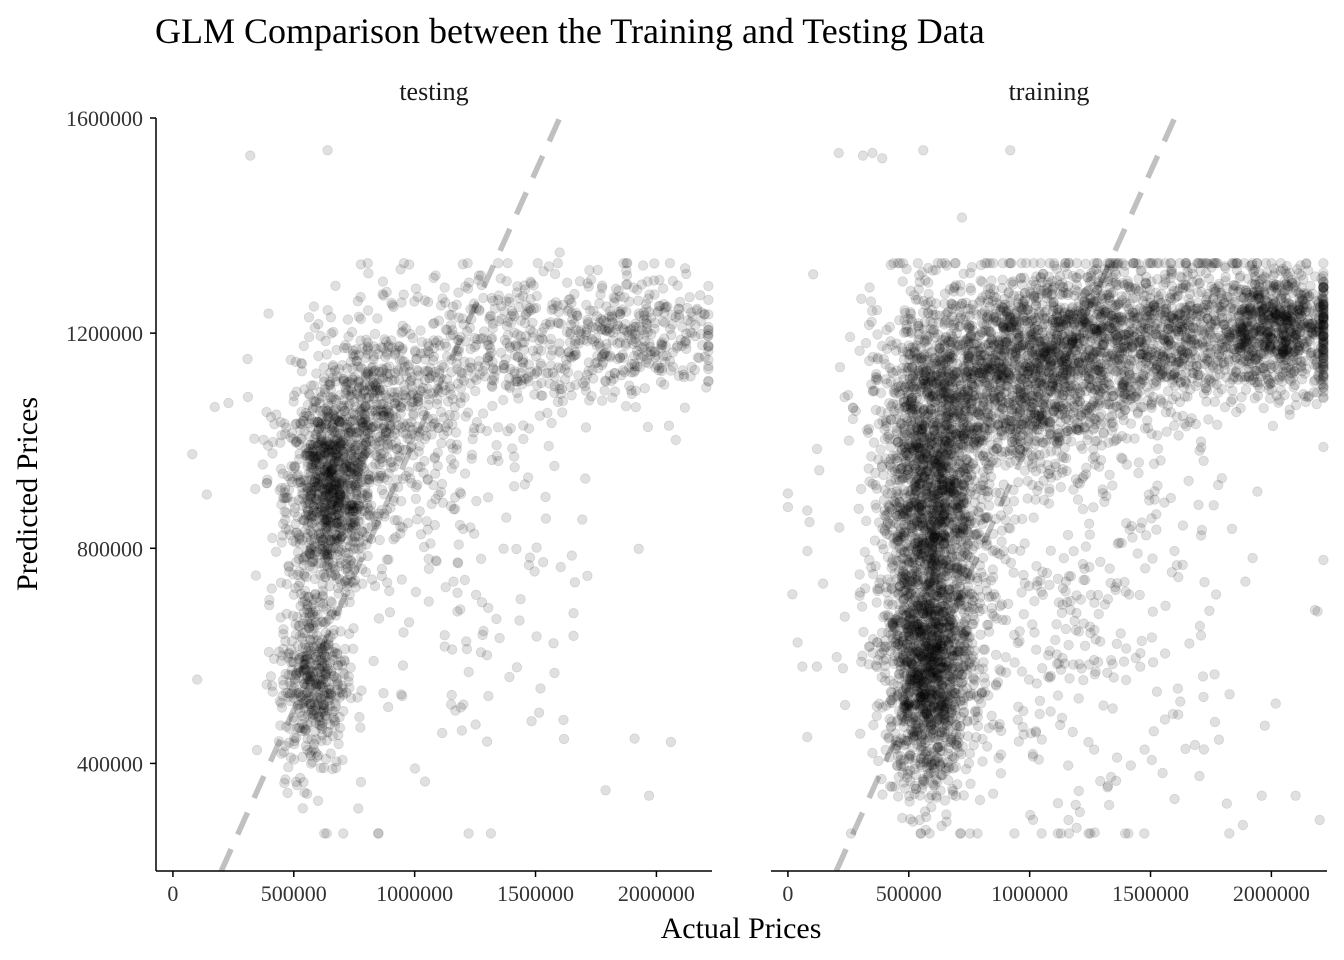  Describe the element at coordinates (110, 548) in the screenshot. I see `y-tick-label: 800000` at that location.